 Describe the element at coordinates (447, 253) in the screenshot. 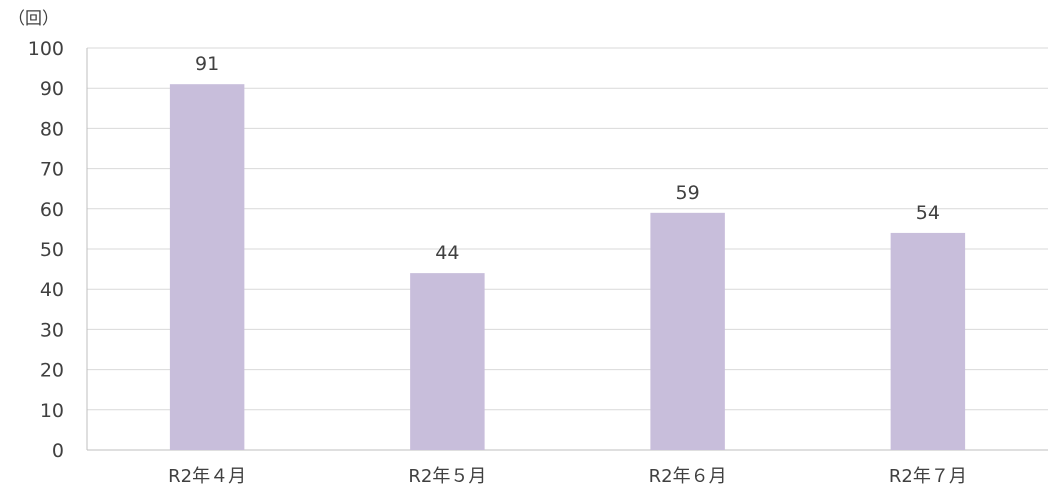

I see `data-label: 44` at that location.